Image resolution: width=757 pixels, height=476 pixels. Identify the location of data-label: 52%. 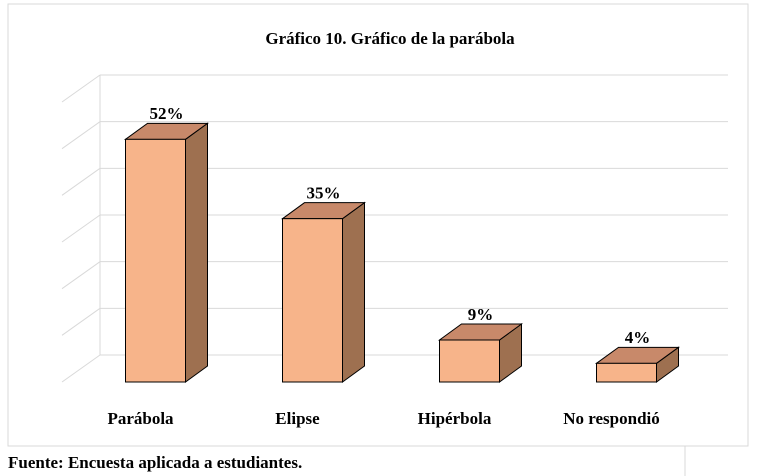
(167, 113).